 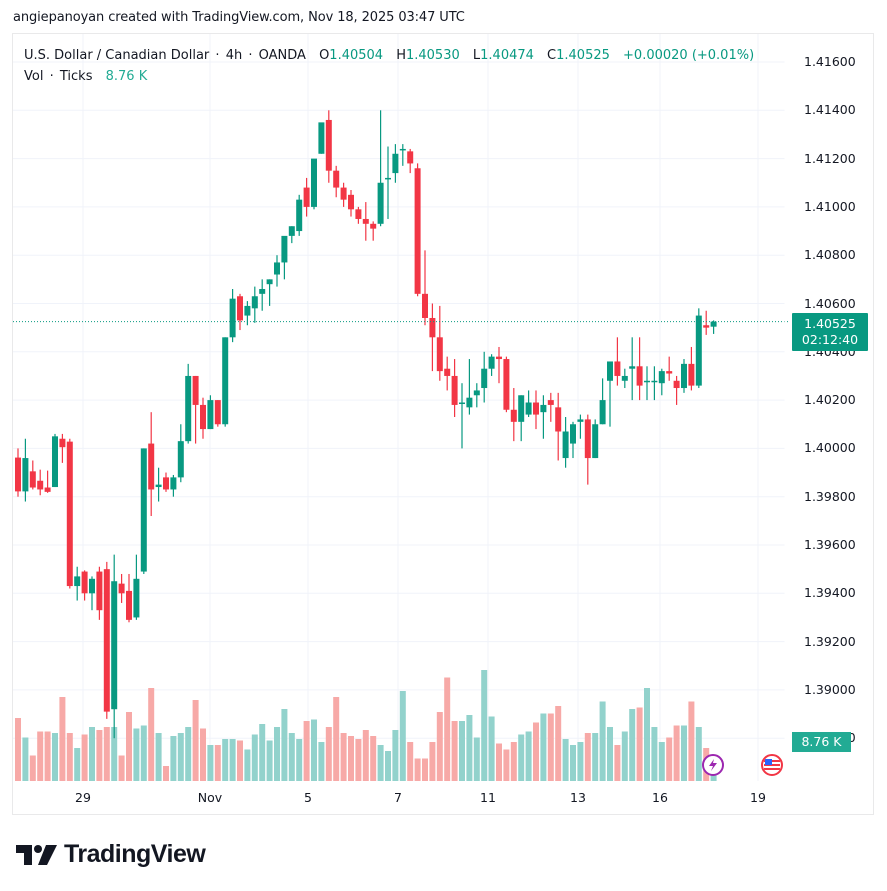 What do you see at coordinates (830, 255) in the screenshot?
I see `price-label: 1.40800` at bounding box center [830, 255].